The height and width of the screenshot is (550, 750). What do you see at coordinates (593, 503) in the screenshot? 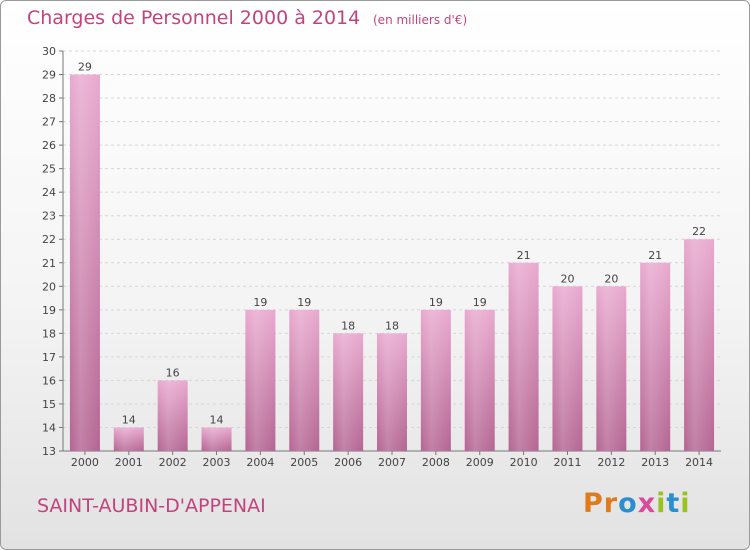
I see `logo-letter: P` at bounding box center [593, 503].